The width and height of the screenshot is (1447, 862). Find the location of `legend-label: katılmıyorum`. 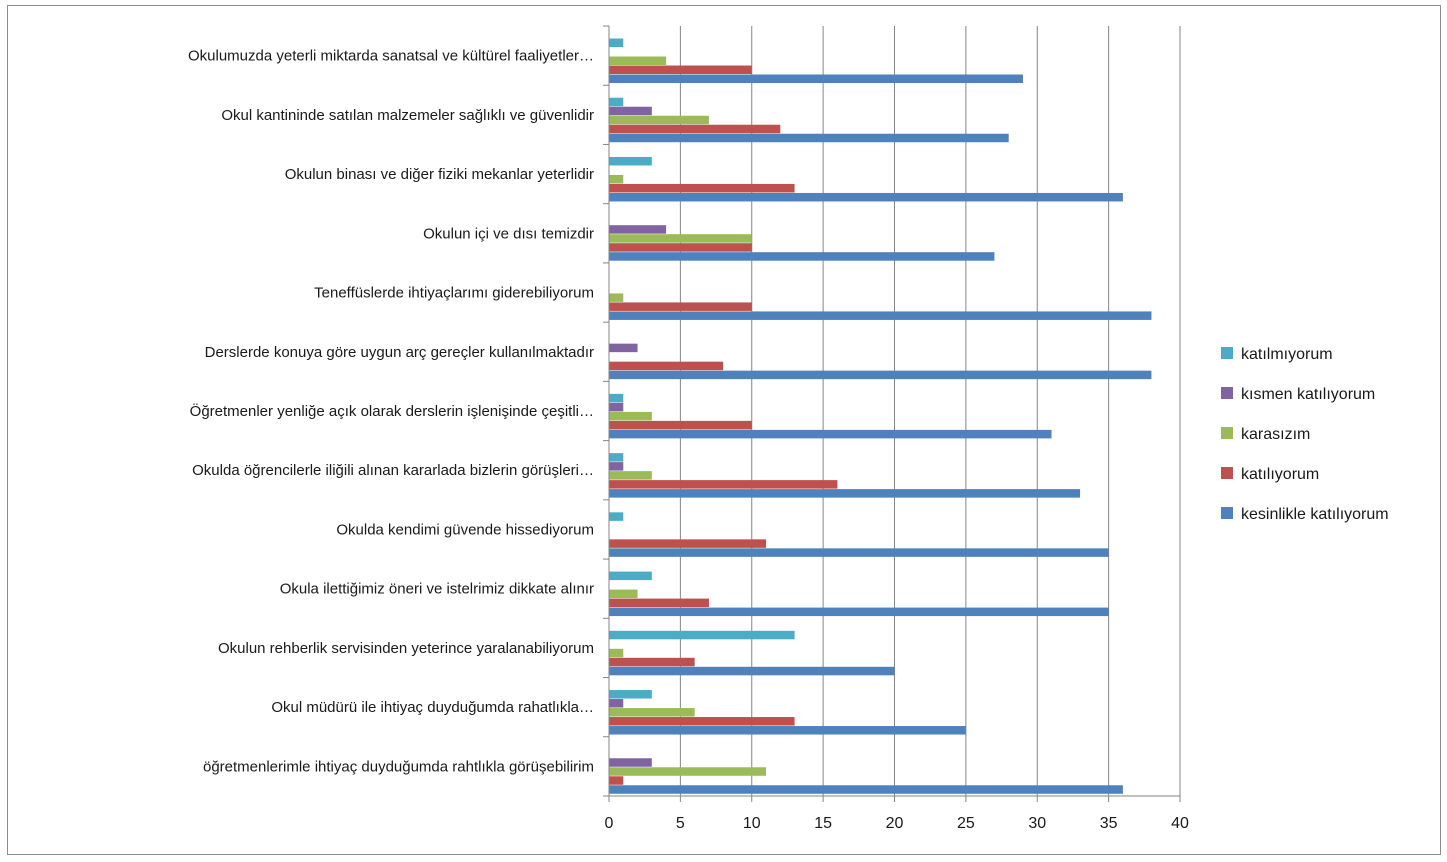

legend-label: katılmıyorum is located at coordinates (1287, 354).